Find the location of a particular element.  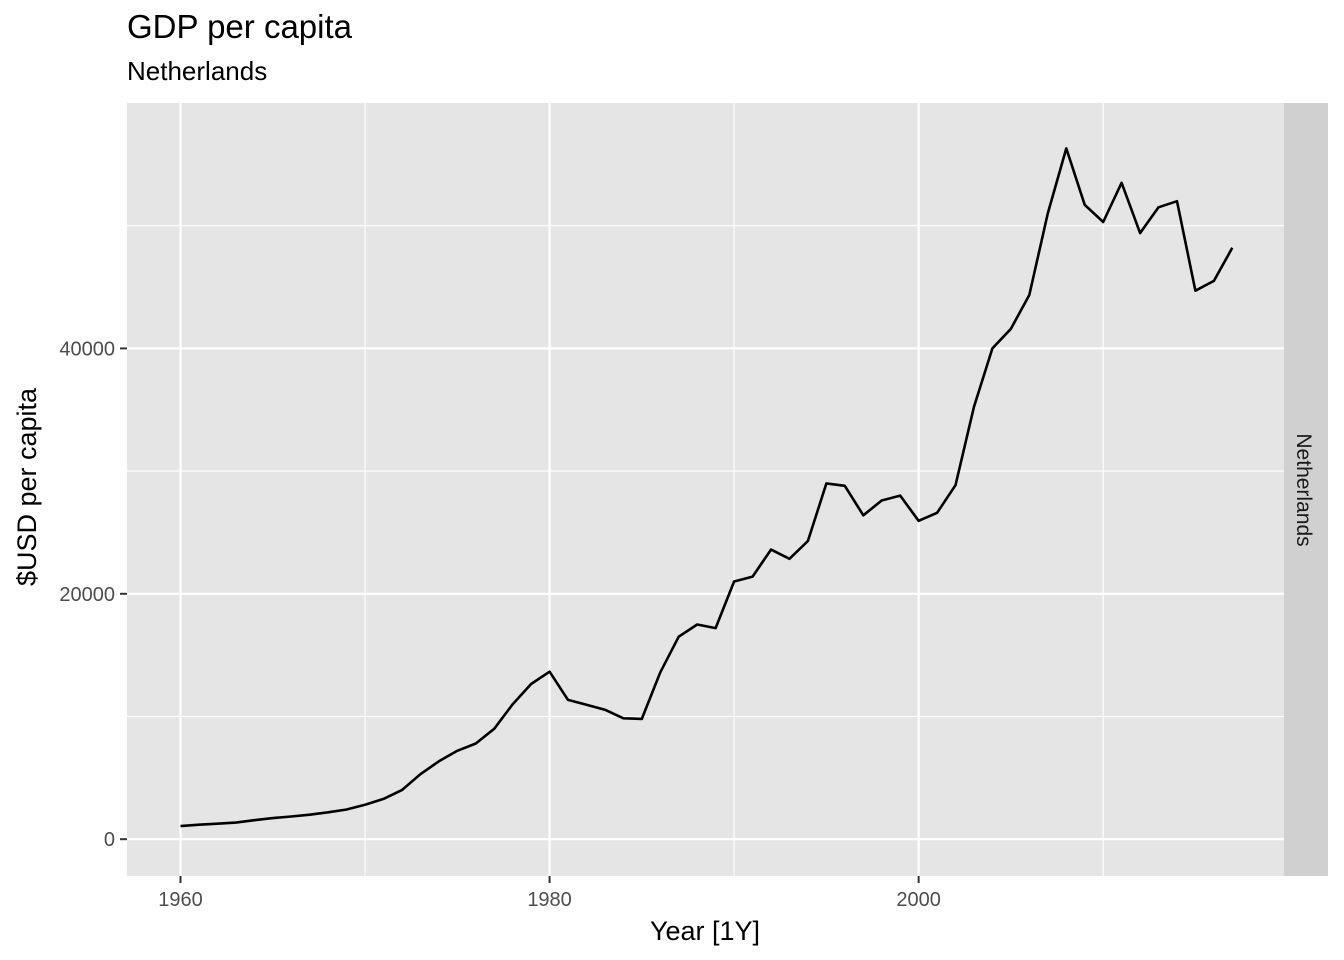

x-tick-label: 2000 is located at coordinates (918, 900).